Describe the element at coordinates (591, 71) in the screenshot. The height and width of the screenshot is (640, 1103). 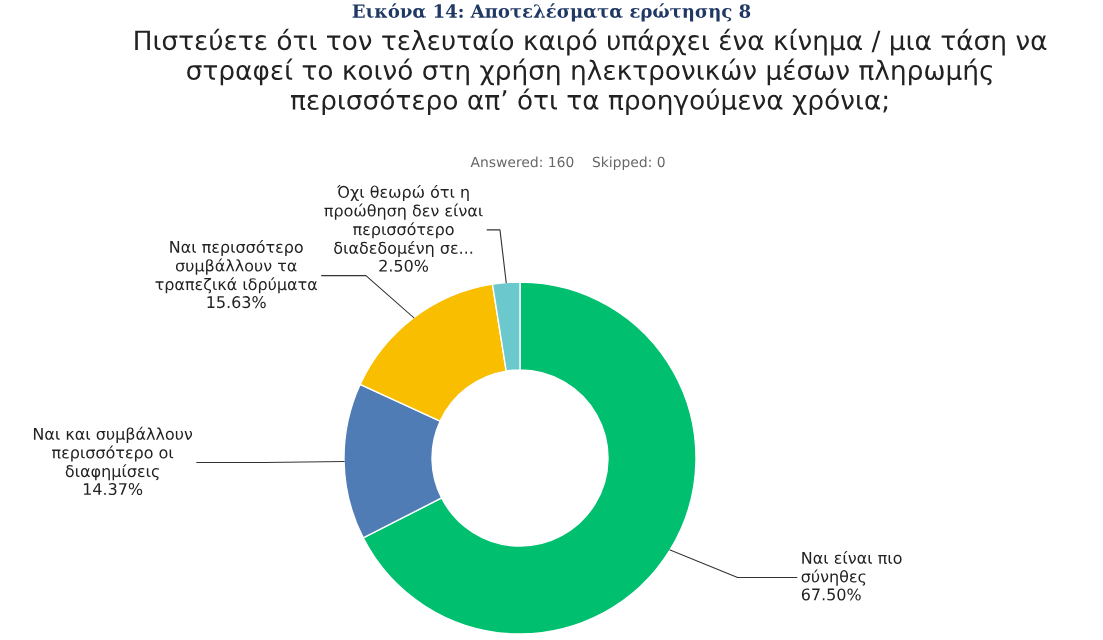
I see `chart-title: Πιστεύετε ότι τον τελευταίο καιρό υπάρχει ένα κίνημα / μια τάση να στραφεί το κοινό στη χρήση ηλεκτρονικών μέσων πληρωμής περισσότερο απ’ ότι τα προηγούμενα χρόνια;` at that location.